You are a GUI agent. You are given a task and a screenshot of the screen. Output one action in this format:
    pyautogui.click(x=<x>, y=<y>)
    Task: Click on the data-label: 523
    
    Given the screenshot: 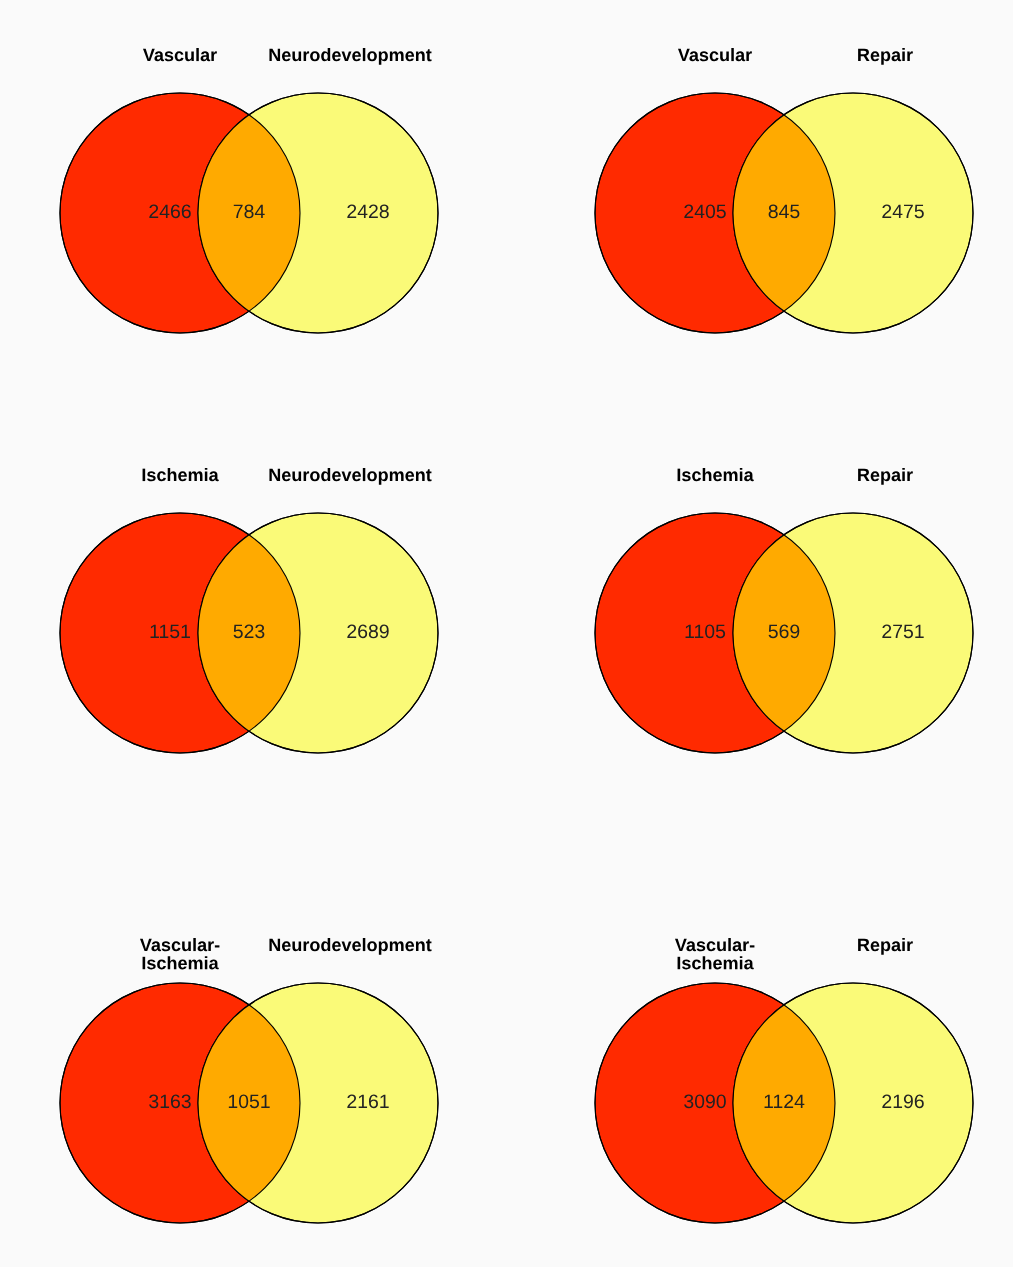 What is the action you would take?
    pyautogui.click(x=249, y=631)
    